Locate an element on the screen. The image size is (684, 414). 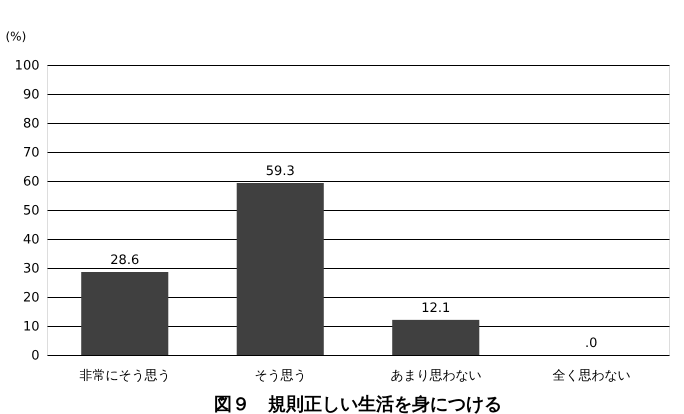
y-tick-label: 40 is located at coordinates (31, 240).